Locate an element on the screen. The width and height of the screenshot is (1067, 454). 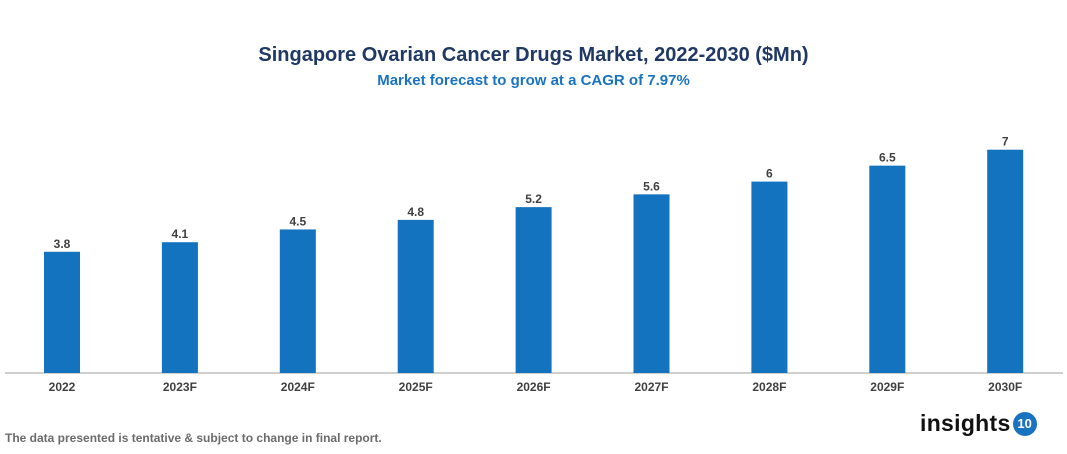
bar-2027F is located at coordinates (651, 283).